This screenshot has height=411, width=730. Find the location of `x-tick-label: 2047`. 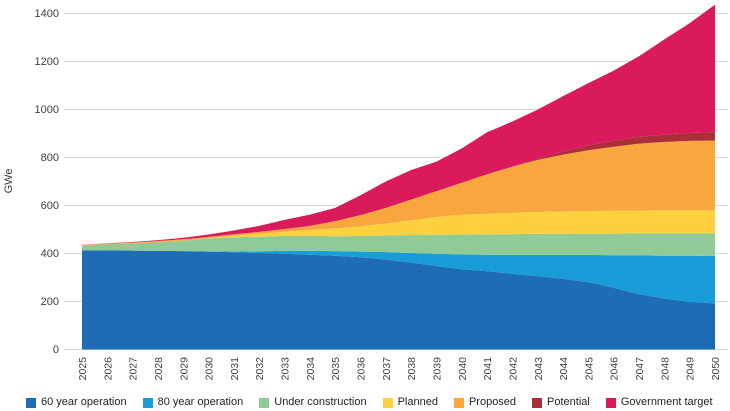

x-tick-label: 2047 is located at coordinates (640, 369).